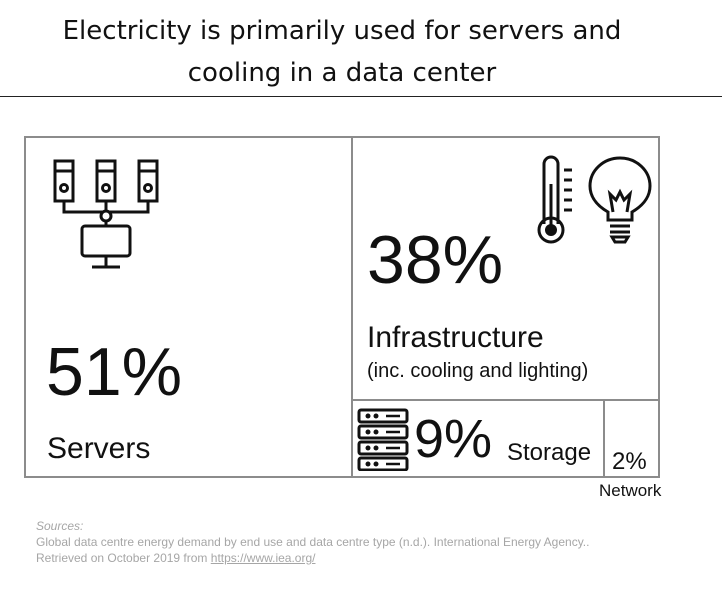  Describe the element at coordinates (99, 448) in the screenshot. I see `servers-label: Servers` at that location.